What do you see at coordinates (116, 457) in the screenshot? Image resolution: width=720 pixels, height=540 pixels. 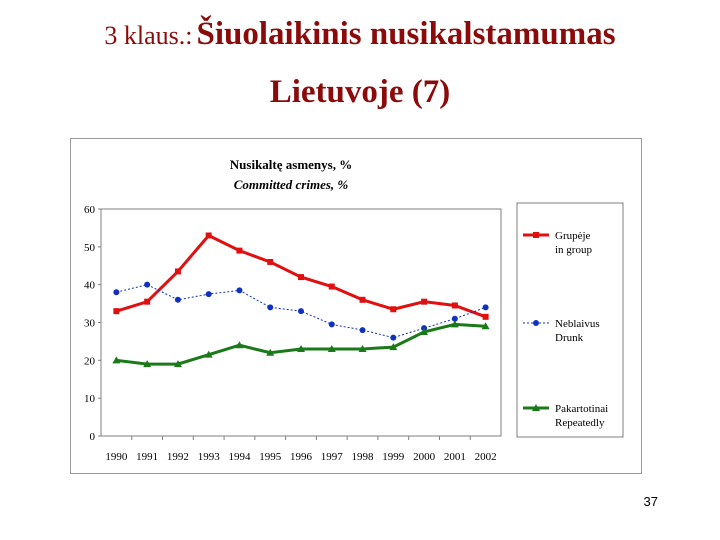 I see `x-tick-label: 1990` at bounding box center [116, 457].